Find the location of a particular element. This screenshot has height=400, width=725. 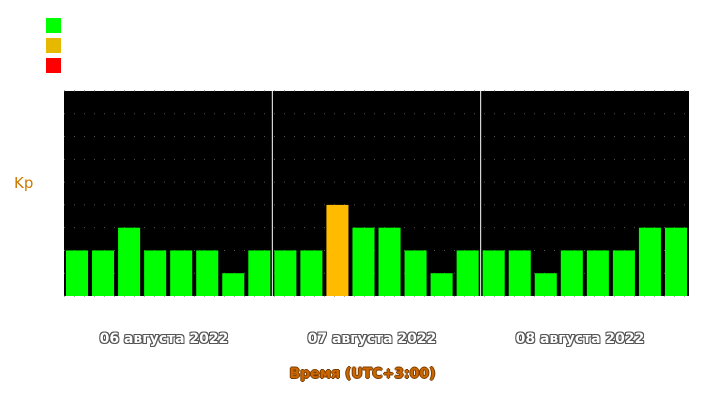

day-label-1: 06 августа 2022 is located at coordinates (164, 339).